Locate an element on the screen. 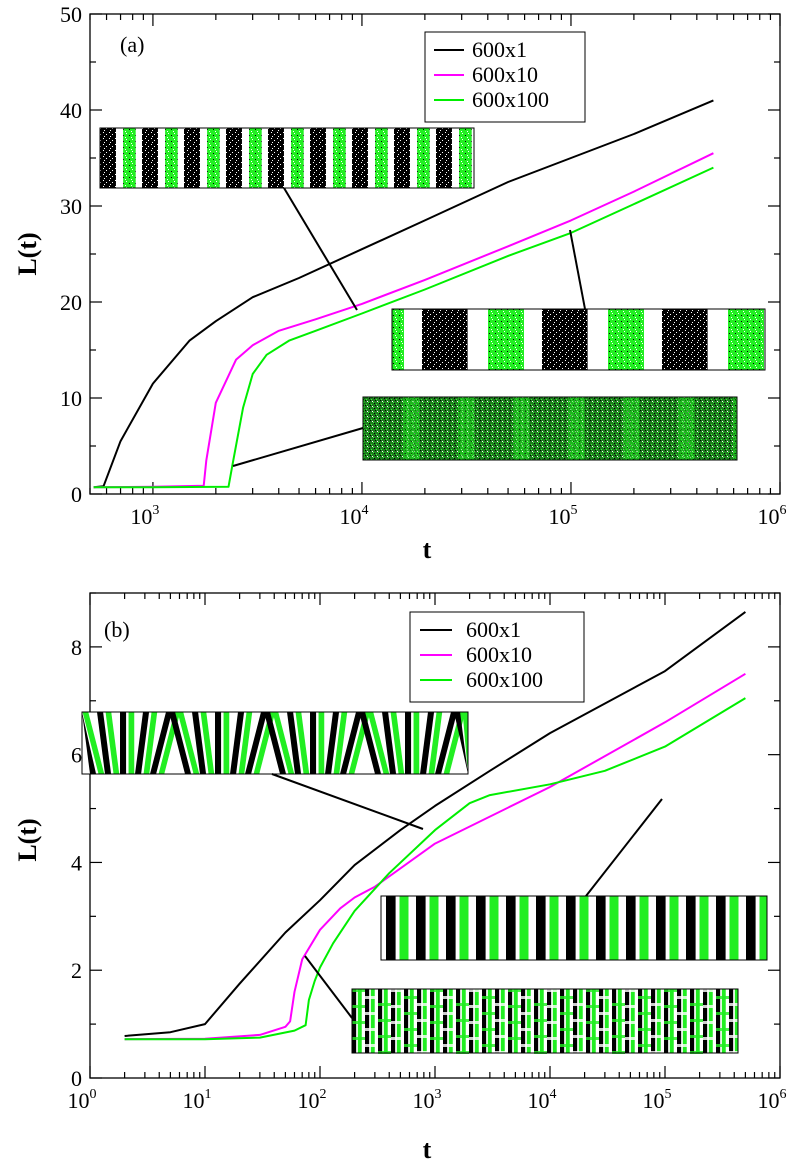 The image size is (804, 1162). x-tick-label: 10⁴ is located at coordinates (353, 516).